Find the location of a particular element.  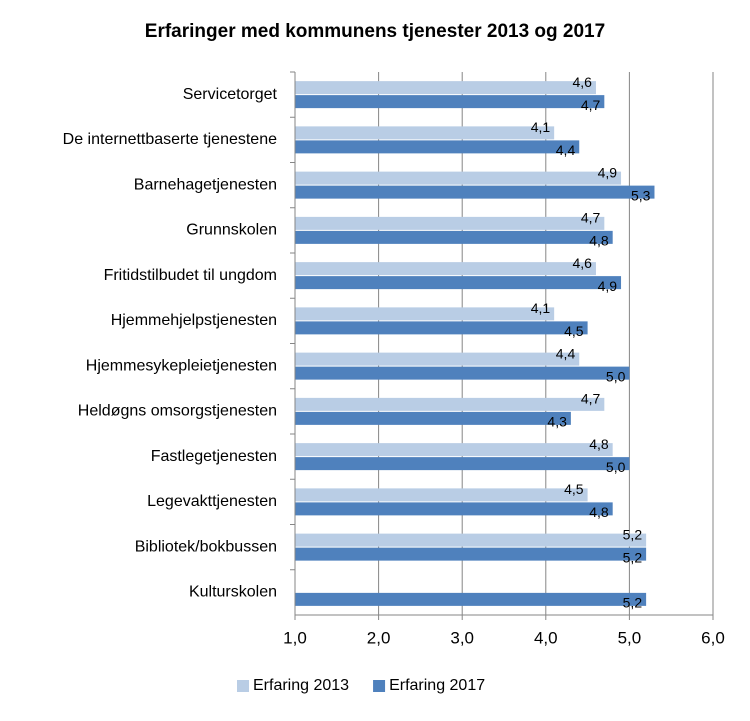

y-tick-label: Hjemmesykepleietjenesten is located at coordinates (181, 365).